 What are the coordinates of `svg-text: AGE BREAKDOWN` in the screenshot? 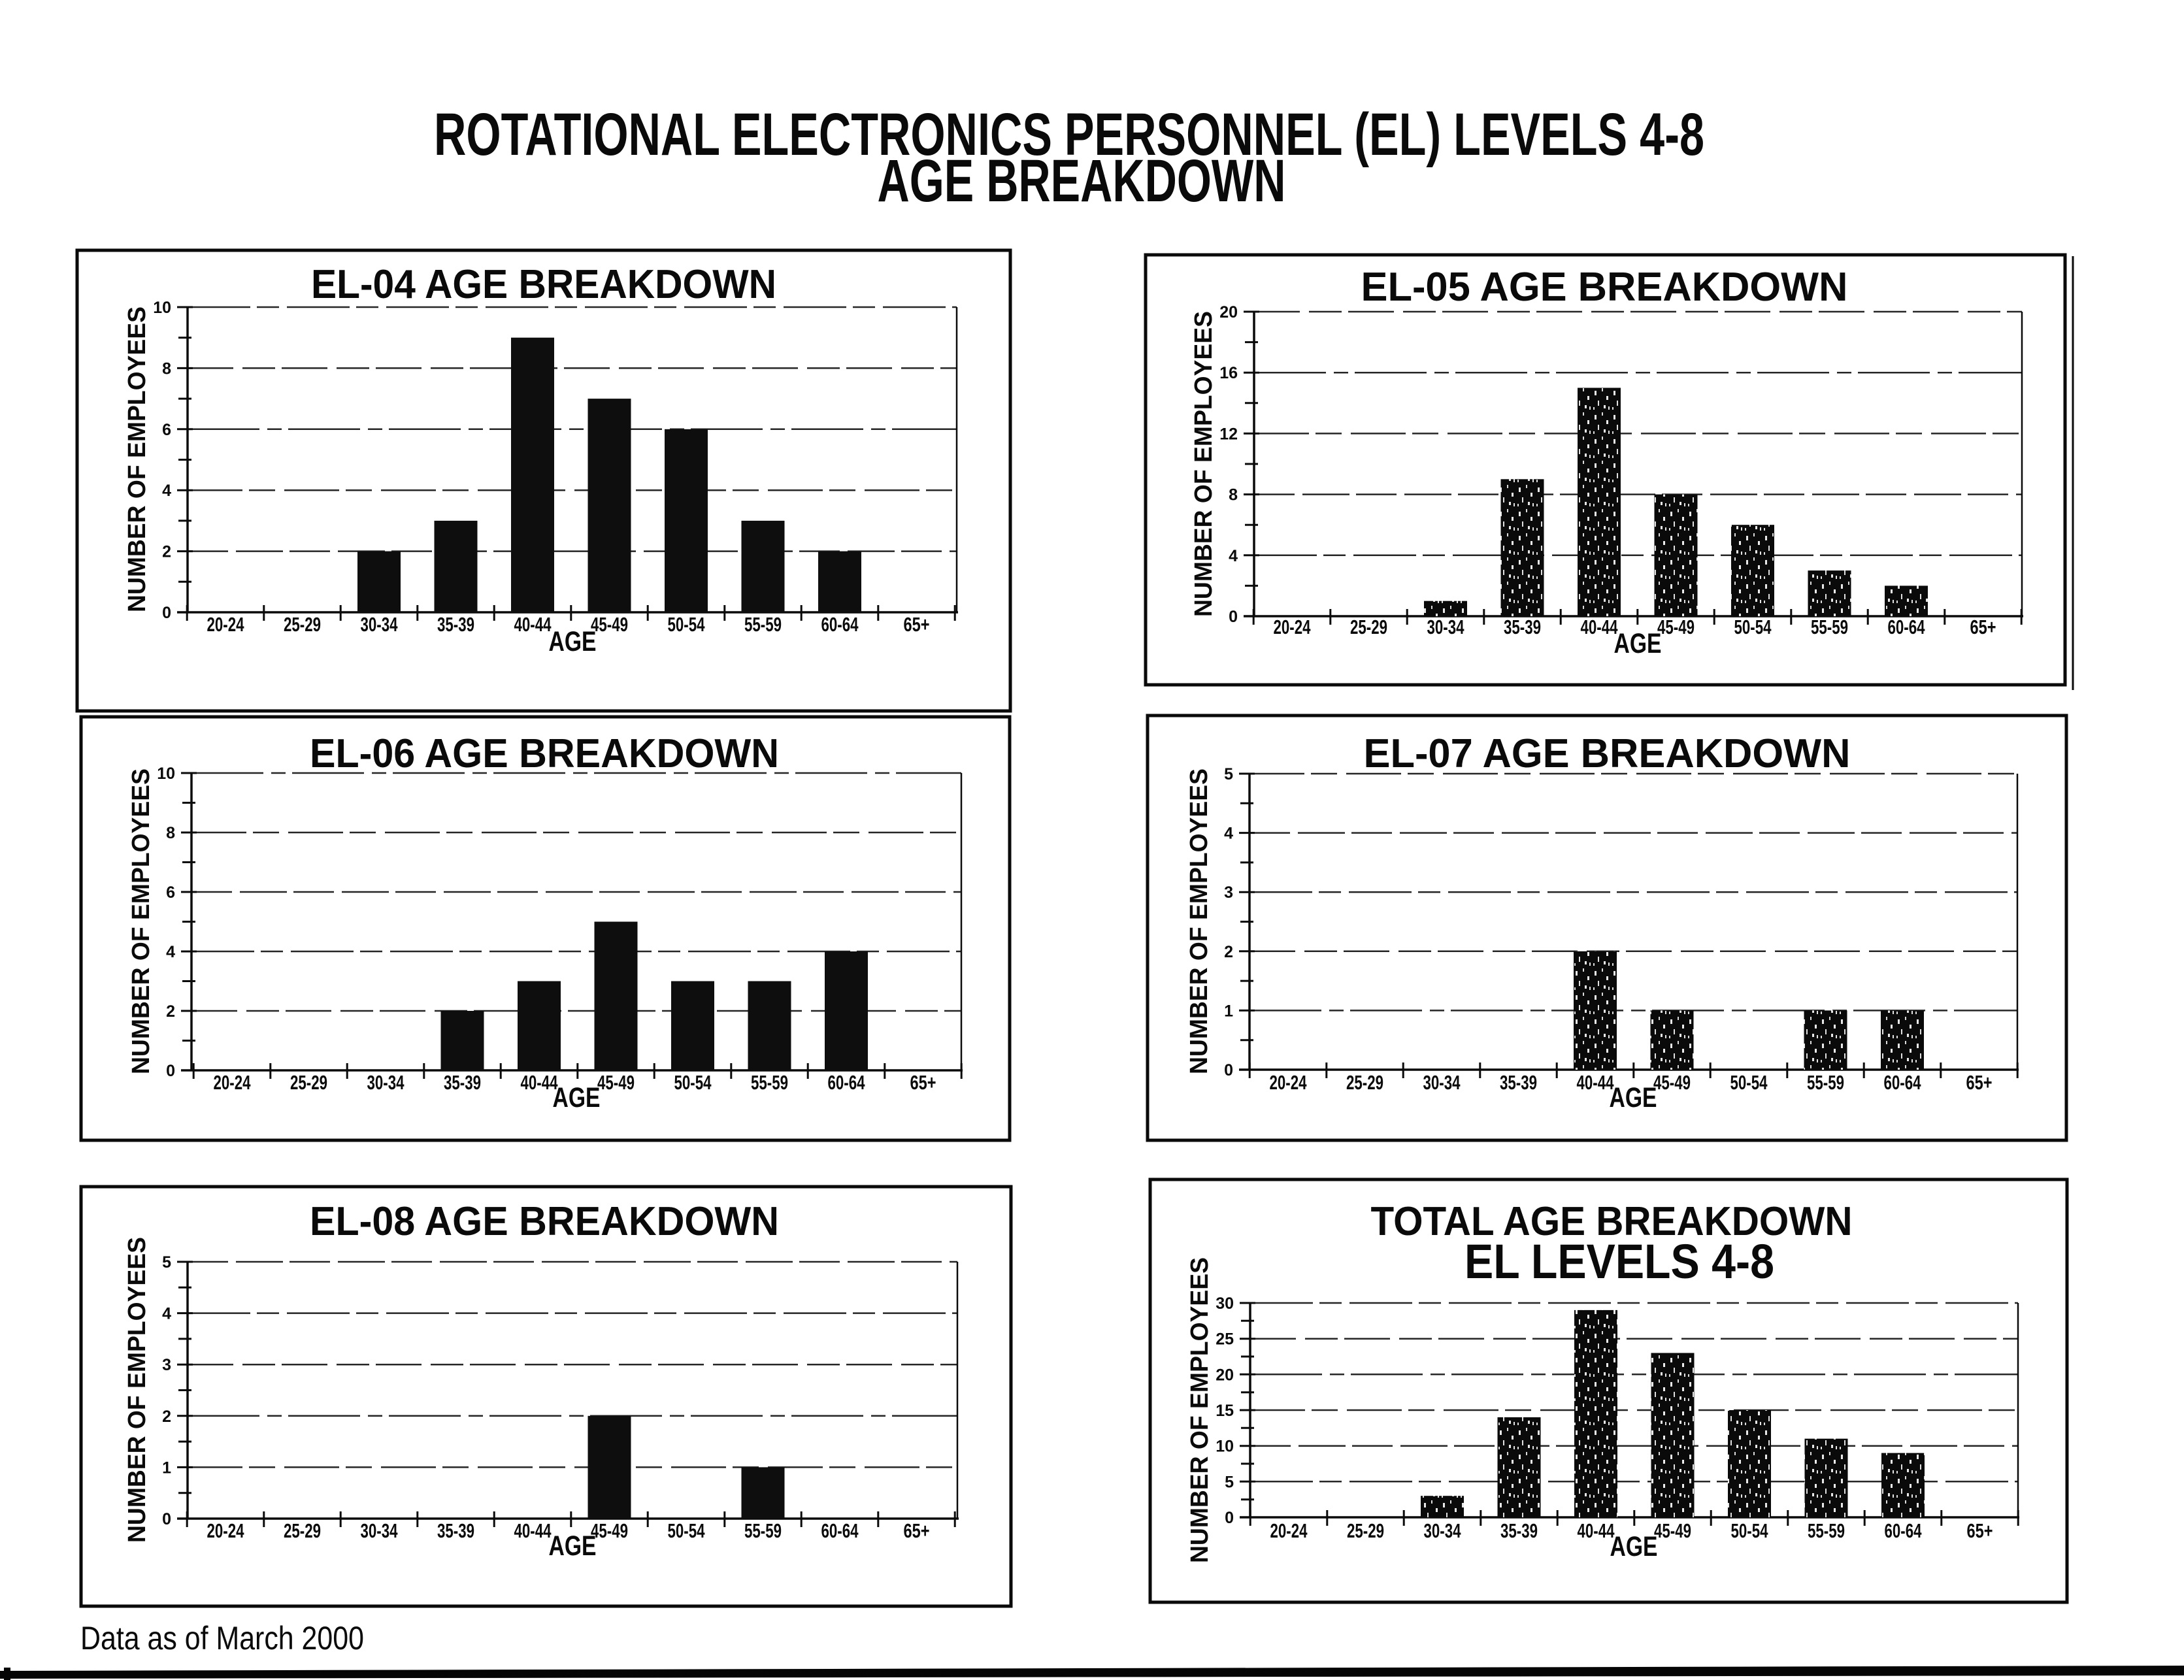 It's located at (1082, 181).